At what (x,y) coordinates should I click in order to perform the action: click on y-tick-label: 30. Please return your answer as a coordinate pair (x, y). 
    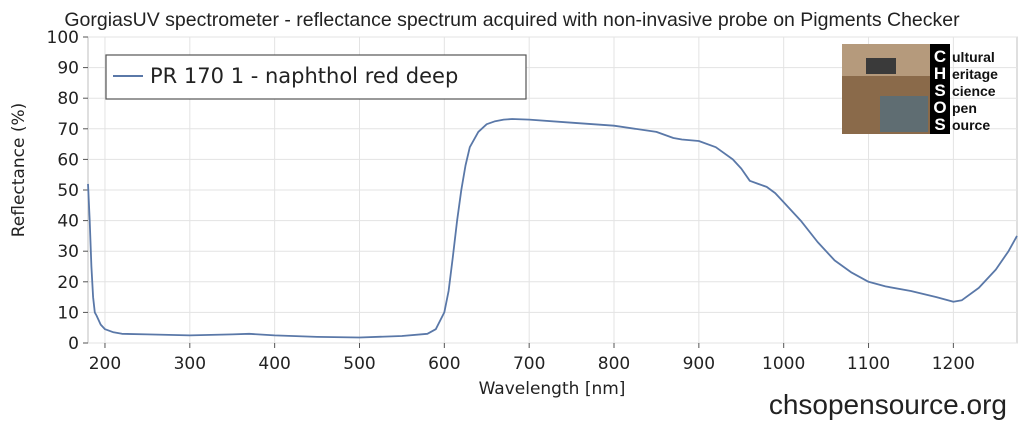
    Looking at the image, I should click on (68, 252).